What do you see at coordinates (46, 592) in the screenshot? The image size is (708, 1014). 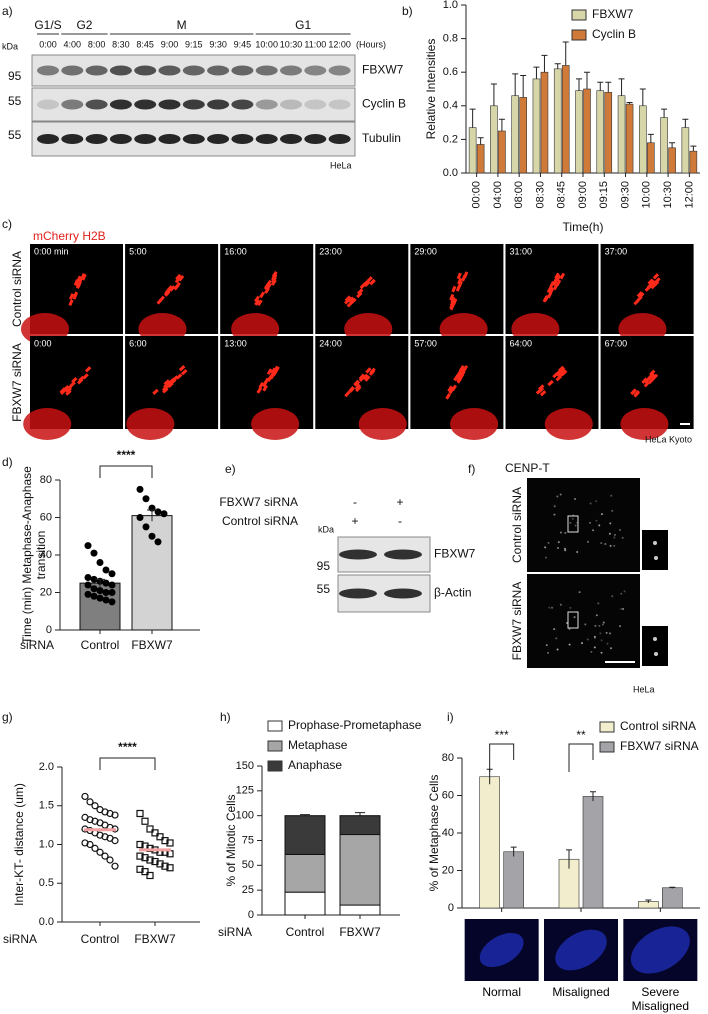 I see `y-tick-label: 20` at bounding box center [46, 592].